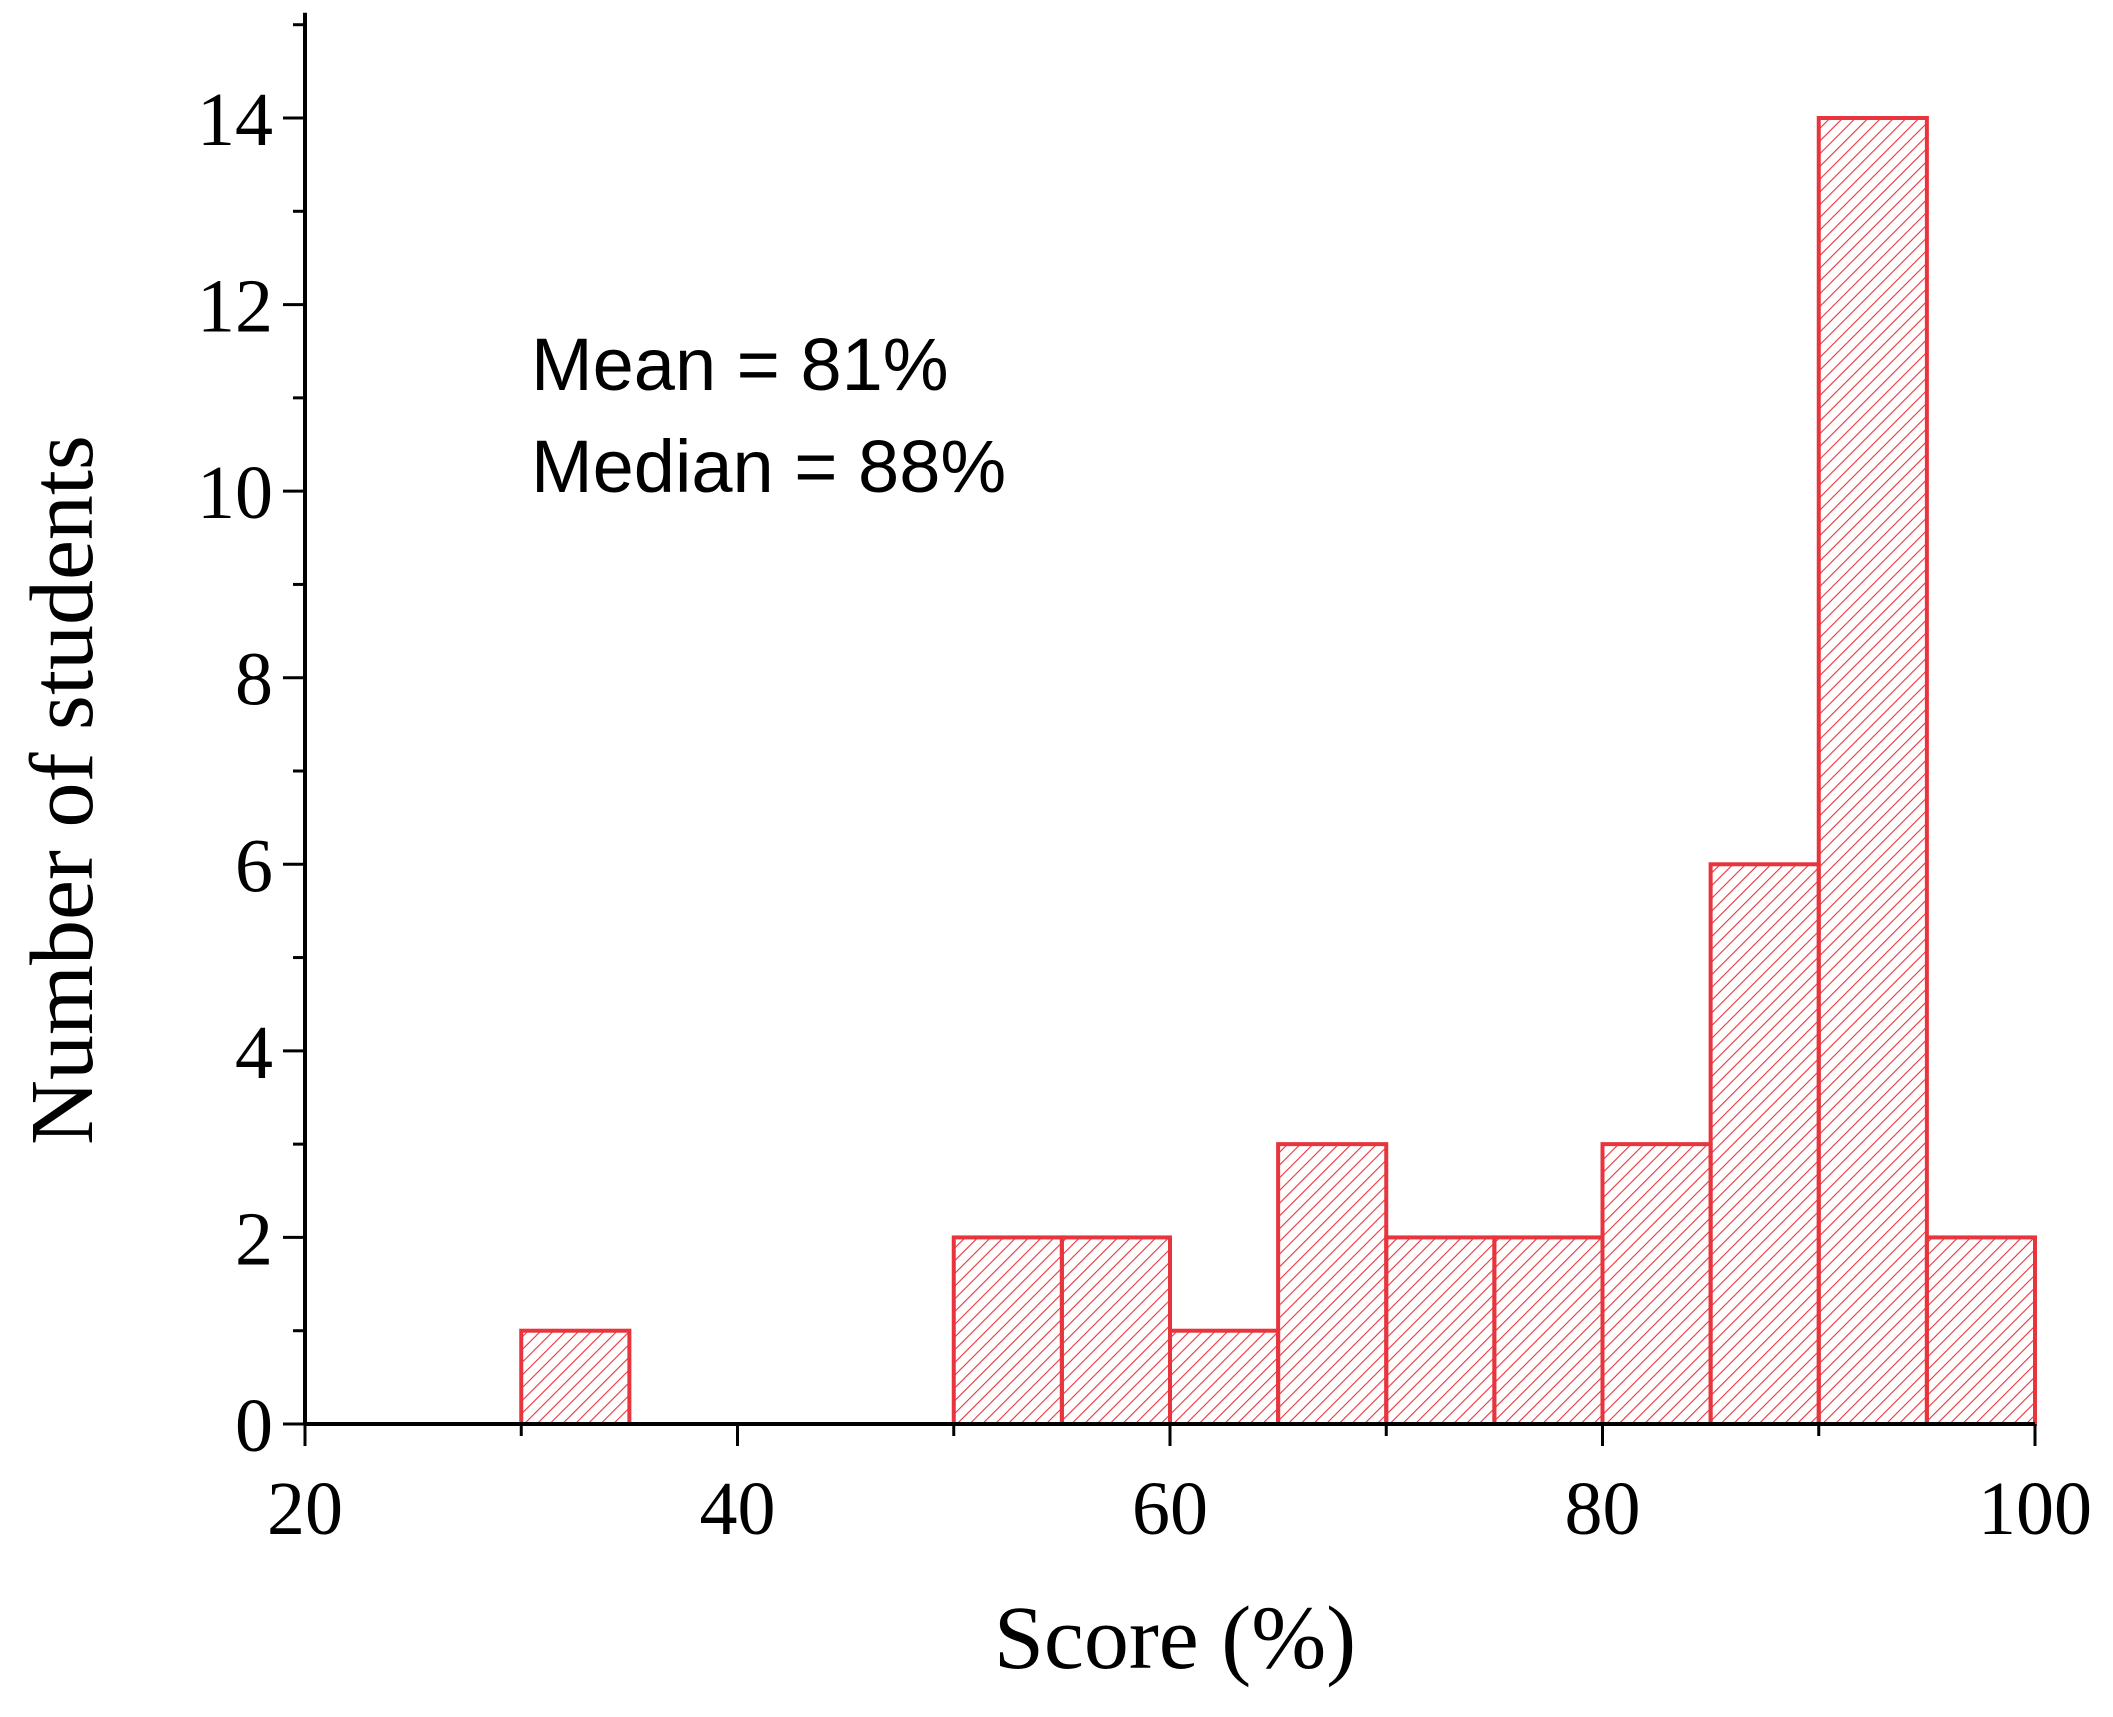 The image size is (2113, 1717). Describe the element at coordinates (254, 1426) in the screenshot. I see `y-tick-label: 0` at that location.